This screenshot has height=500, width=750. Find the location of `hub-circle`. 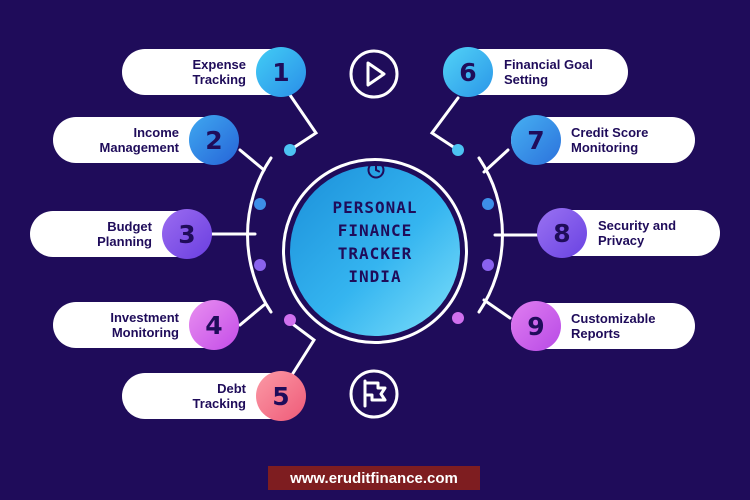

hub-circle is located at coordinates (375, 251).